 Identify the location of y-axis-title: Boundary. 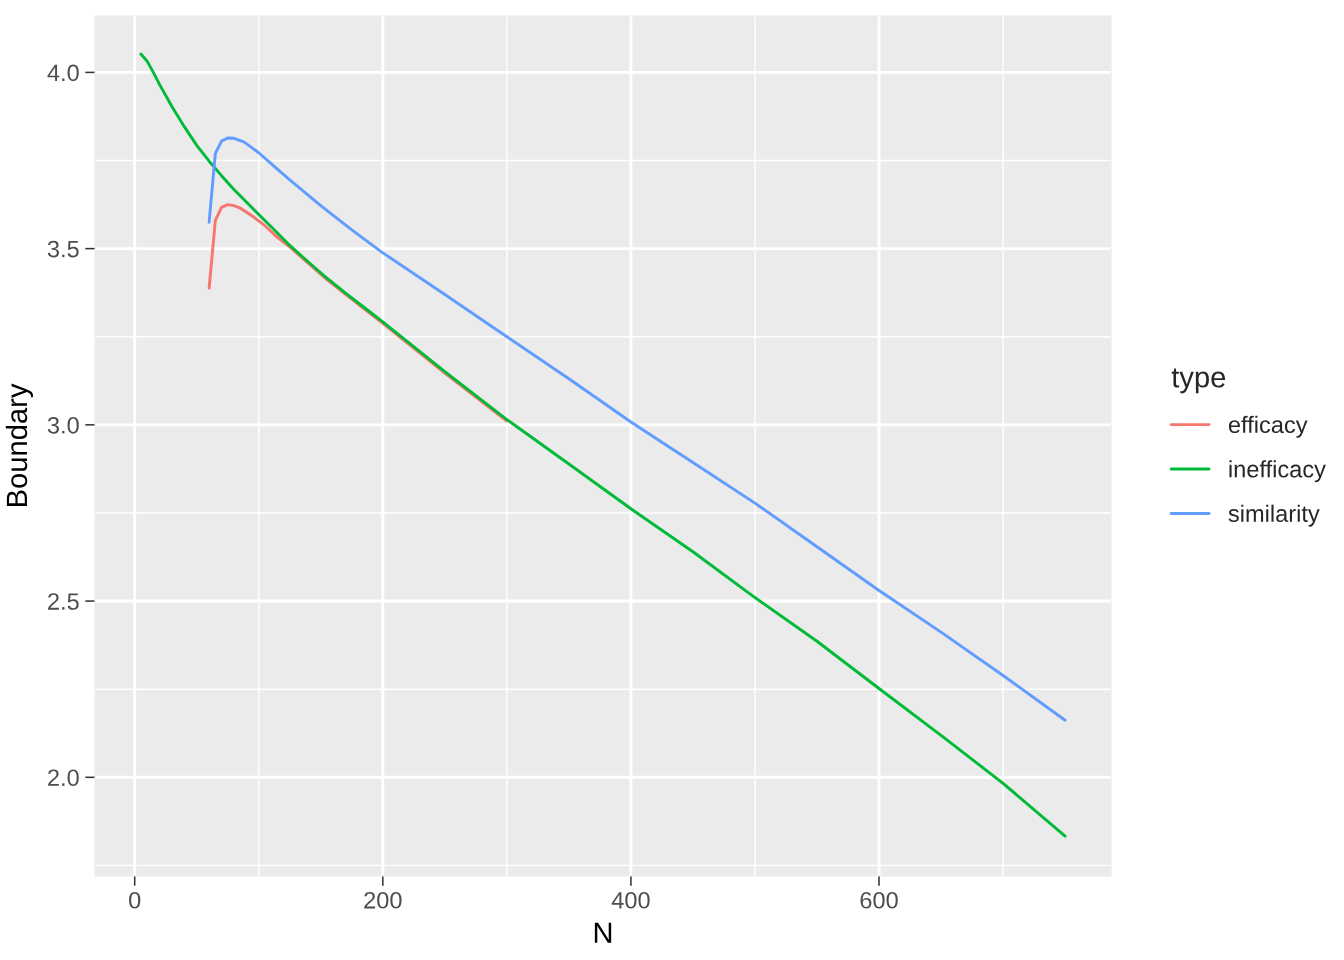
(19, 445).